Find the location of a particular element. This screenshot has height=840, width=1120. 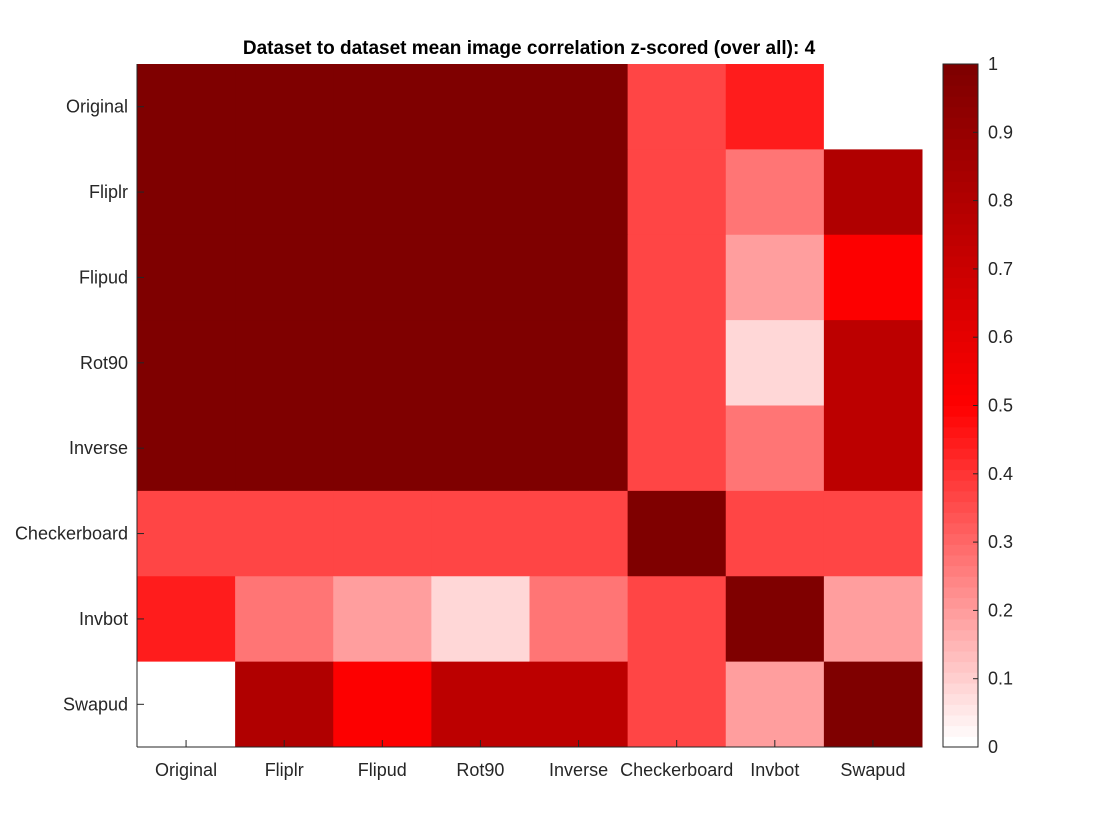

x-tick-label: Fliplr is located at coordinates (284, 770).